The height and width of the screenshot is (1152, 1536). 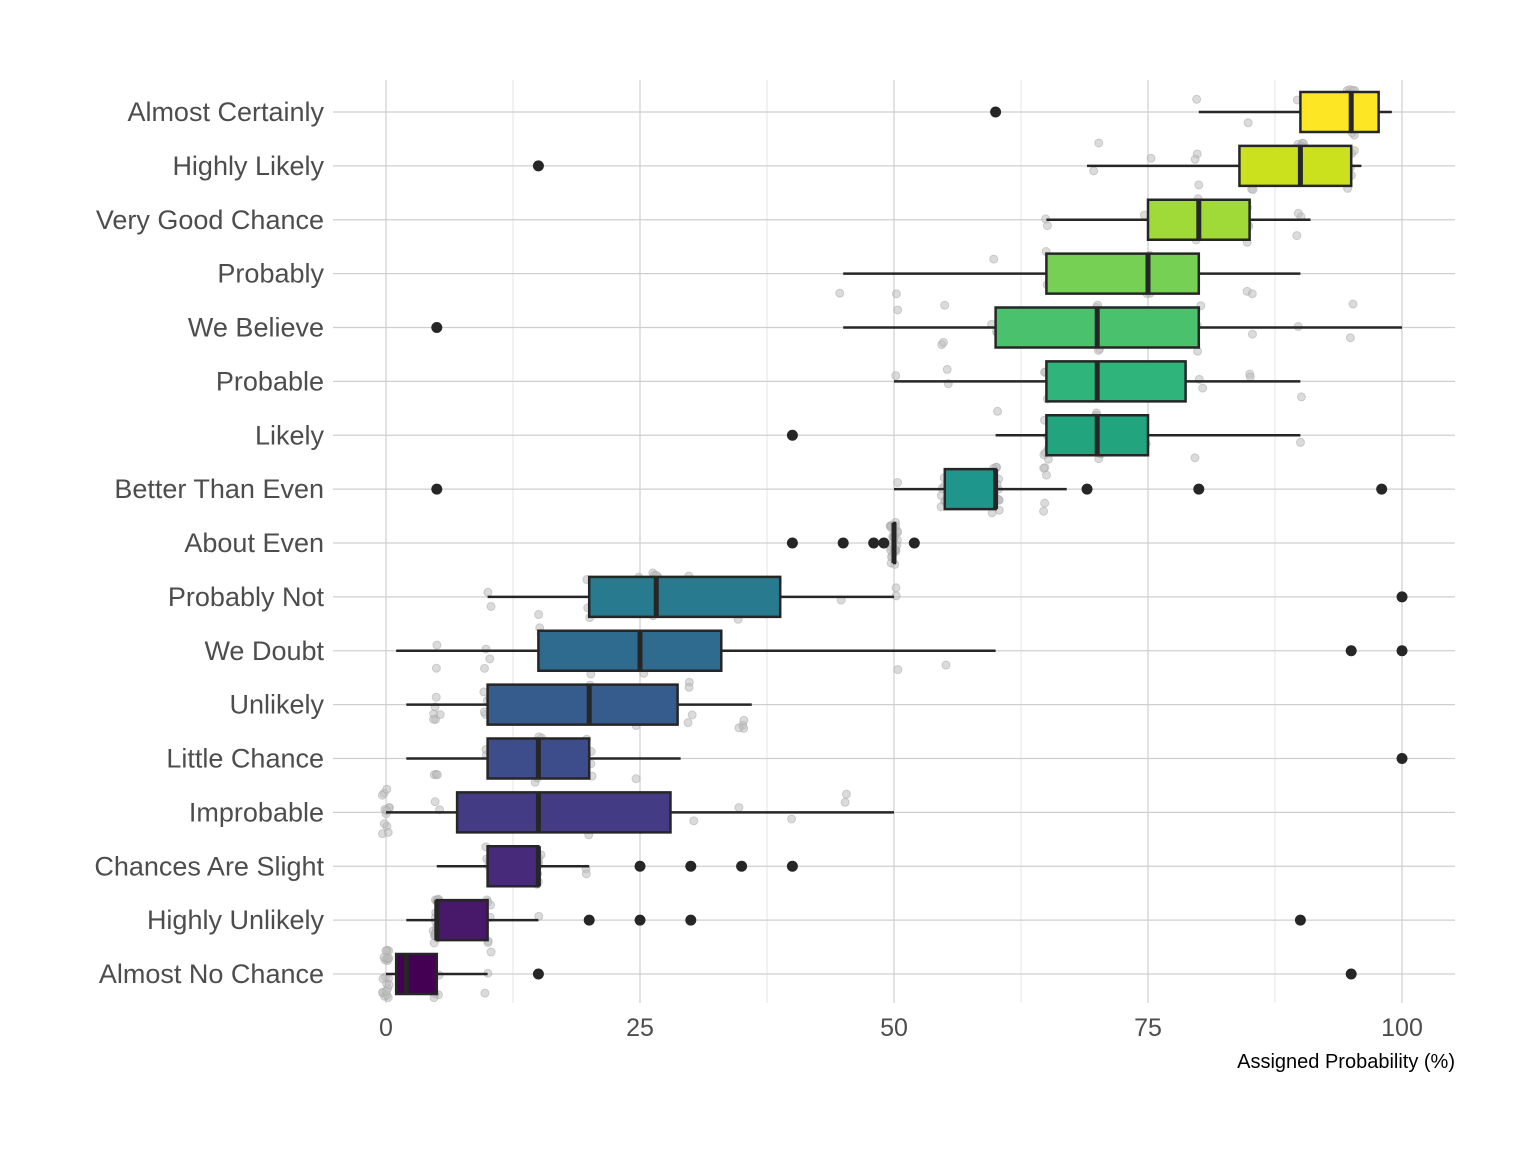 What do you see at coordinates (1178, 219) in the screenshot?
I see `box-very-good-chance` at bounding box center [1178, 219].